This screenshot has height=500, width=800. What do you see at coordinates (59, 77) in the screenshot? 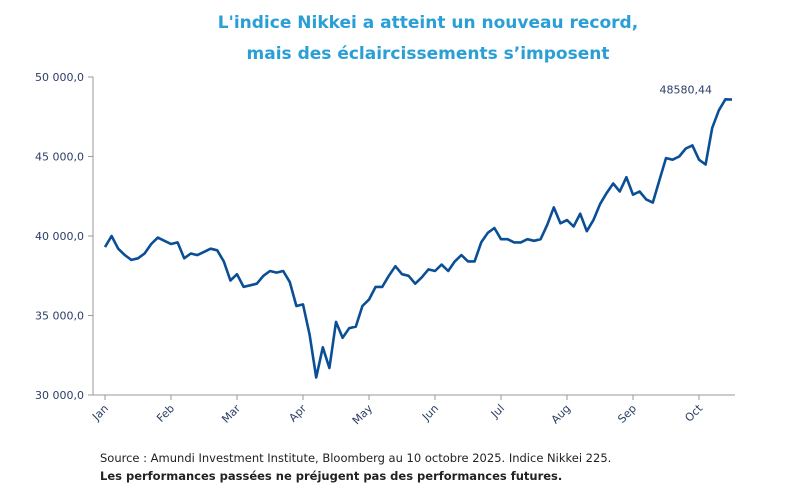
I see `y-tick-label: 50 000,0` at bounding box center [59, 77].